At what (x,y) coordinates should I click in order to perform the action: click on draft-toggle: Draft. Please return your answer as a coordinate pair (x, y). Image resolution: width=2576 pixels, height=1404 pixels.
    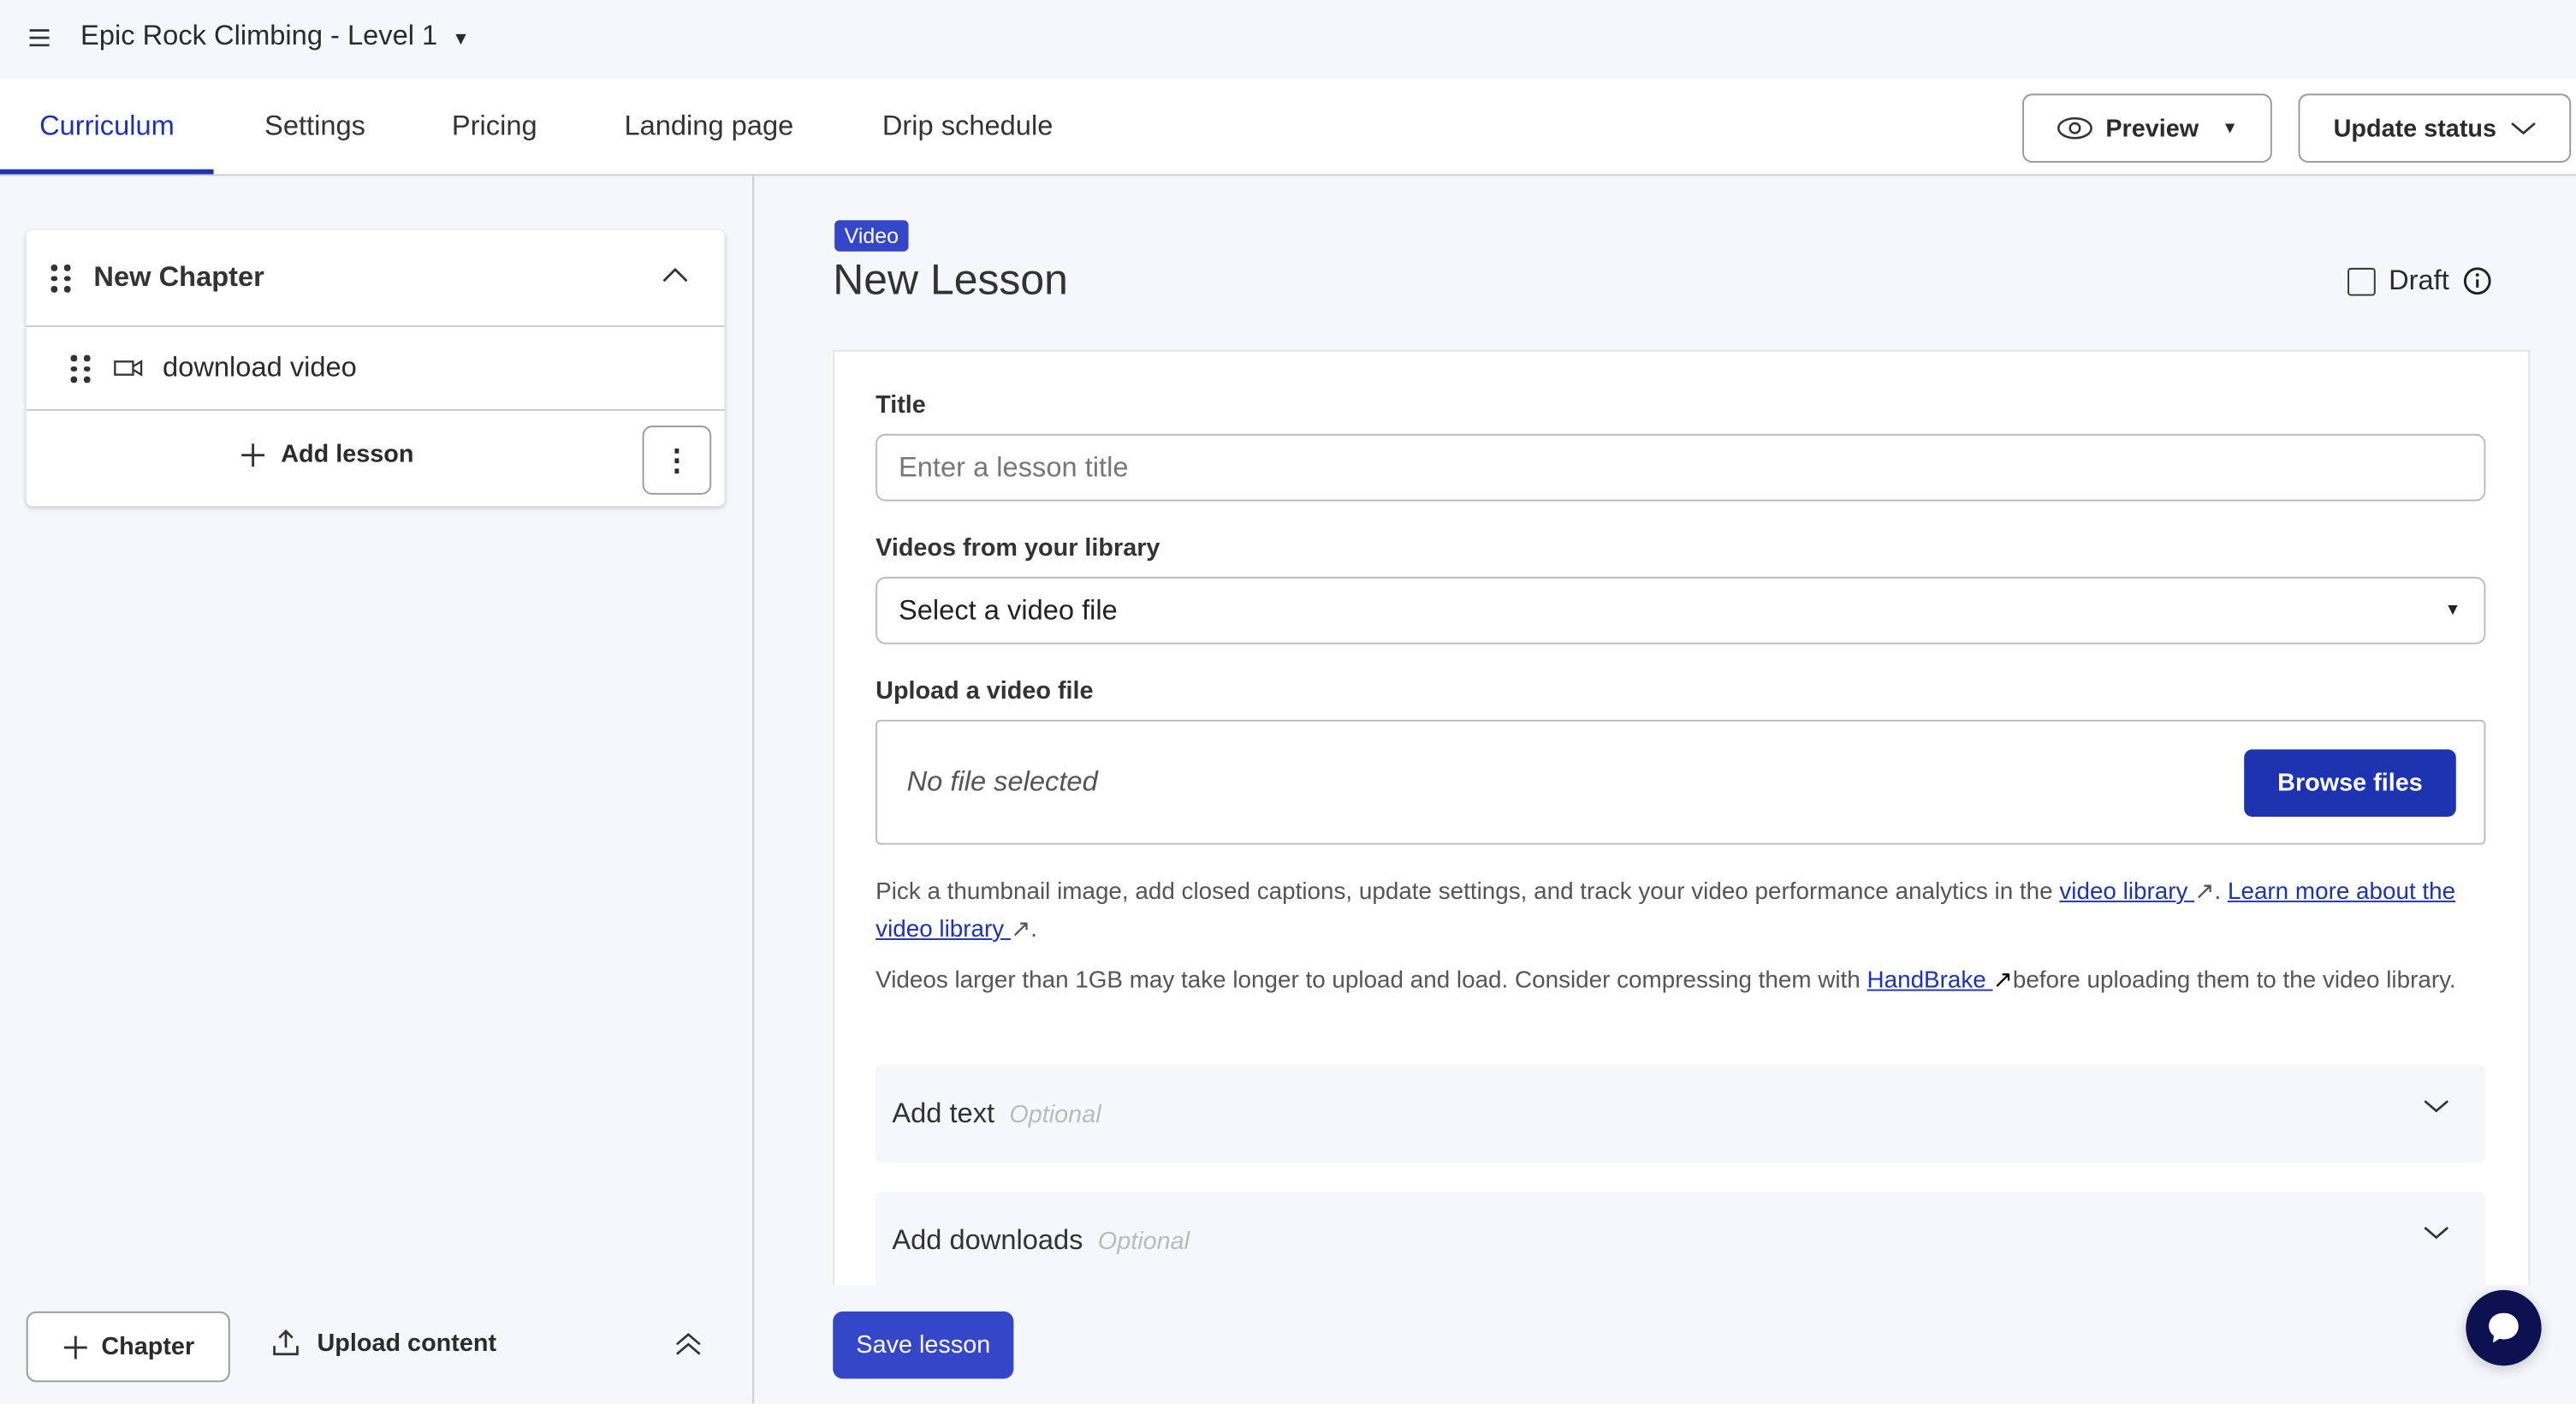
    Looking at the image, I should click on (2419, 281).